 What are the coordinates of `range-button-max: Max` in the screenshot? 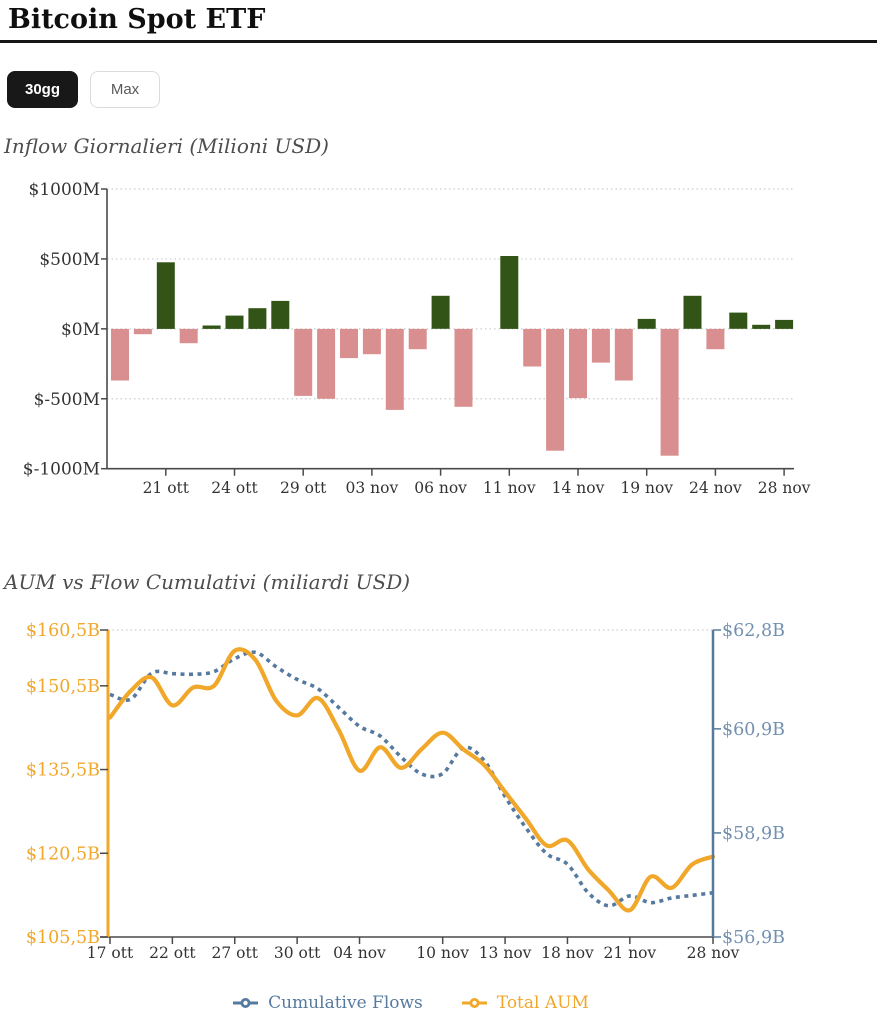 It's located at (125, 89).